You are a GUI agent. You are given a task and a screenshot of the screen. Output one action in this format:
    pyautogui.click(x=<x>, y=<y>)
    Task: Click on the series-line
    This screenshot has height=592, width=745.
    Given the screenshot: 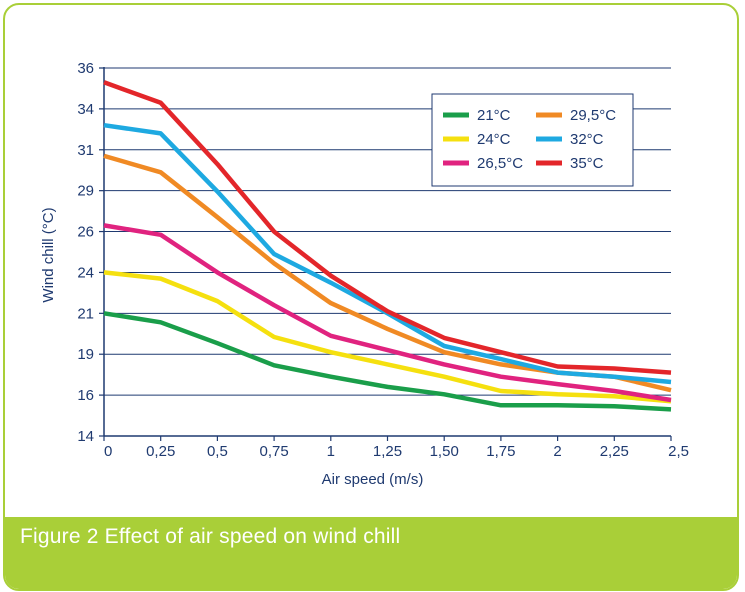 What is the action you would take?
    pyautogui.click(x=387, y=361)
    